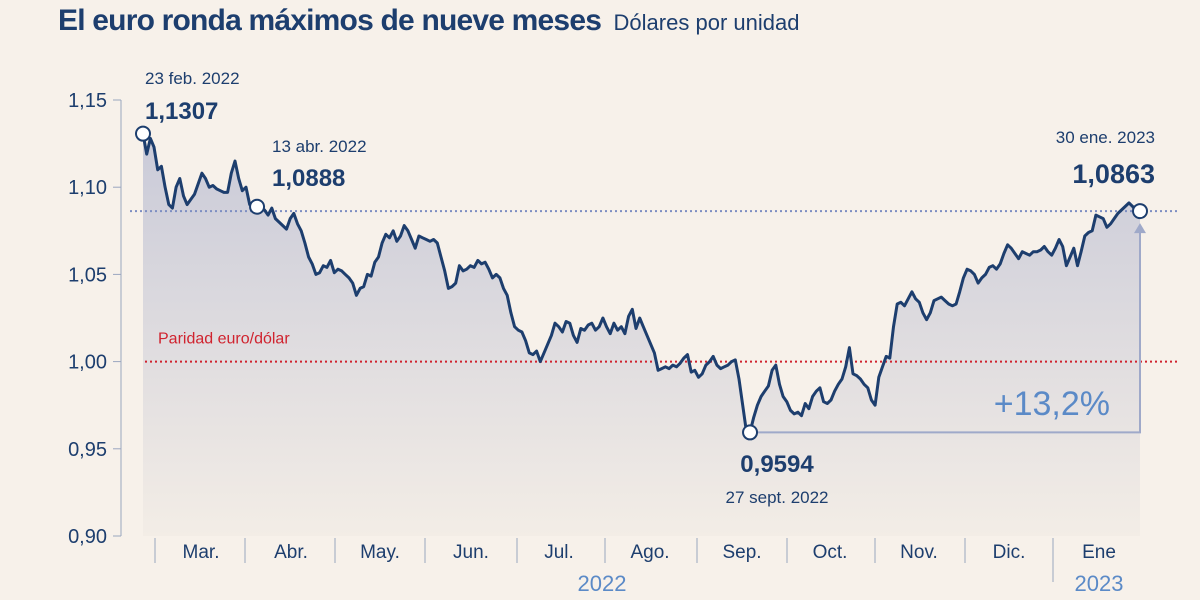 This screenshot has width=1200, height=600. Describe the element at coordinates (380, 552) in the screenshot. I see `x-month-label: May.` at that location.